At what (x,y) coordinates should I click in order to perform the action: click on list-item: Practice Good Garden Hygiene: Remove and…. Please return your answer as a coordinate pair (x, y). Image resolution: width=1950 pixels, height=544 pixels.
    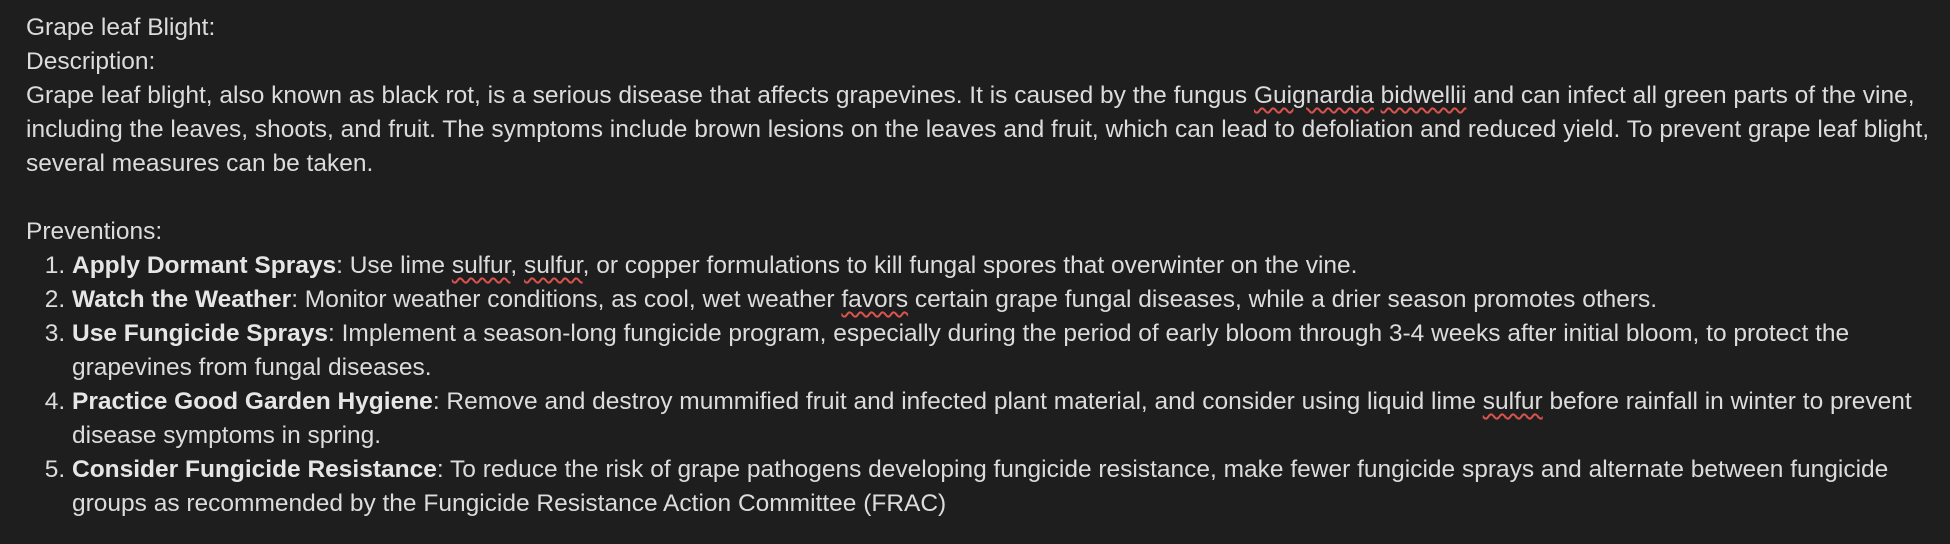
    Looking at the image, I should click on (1004, 419).